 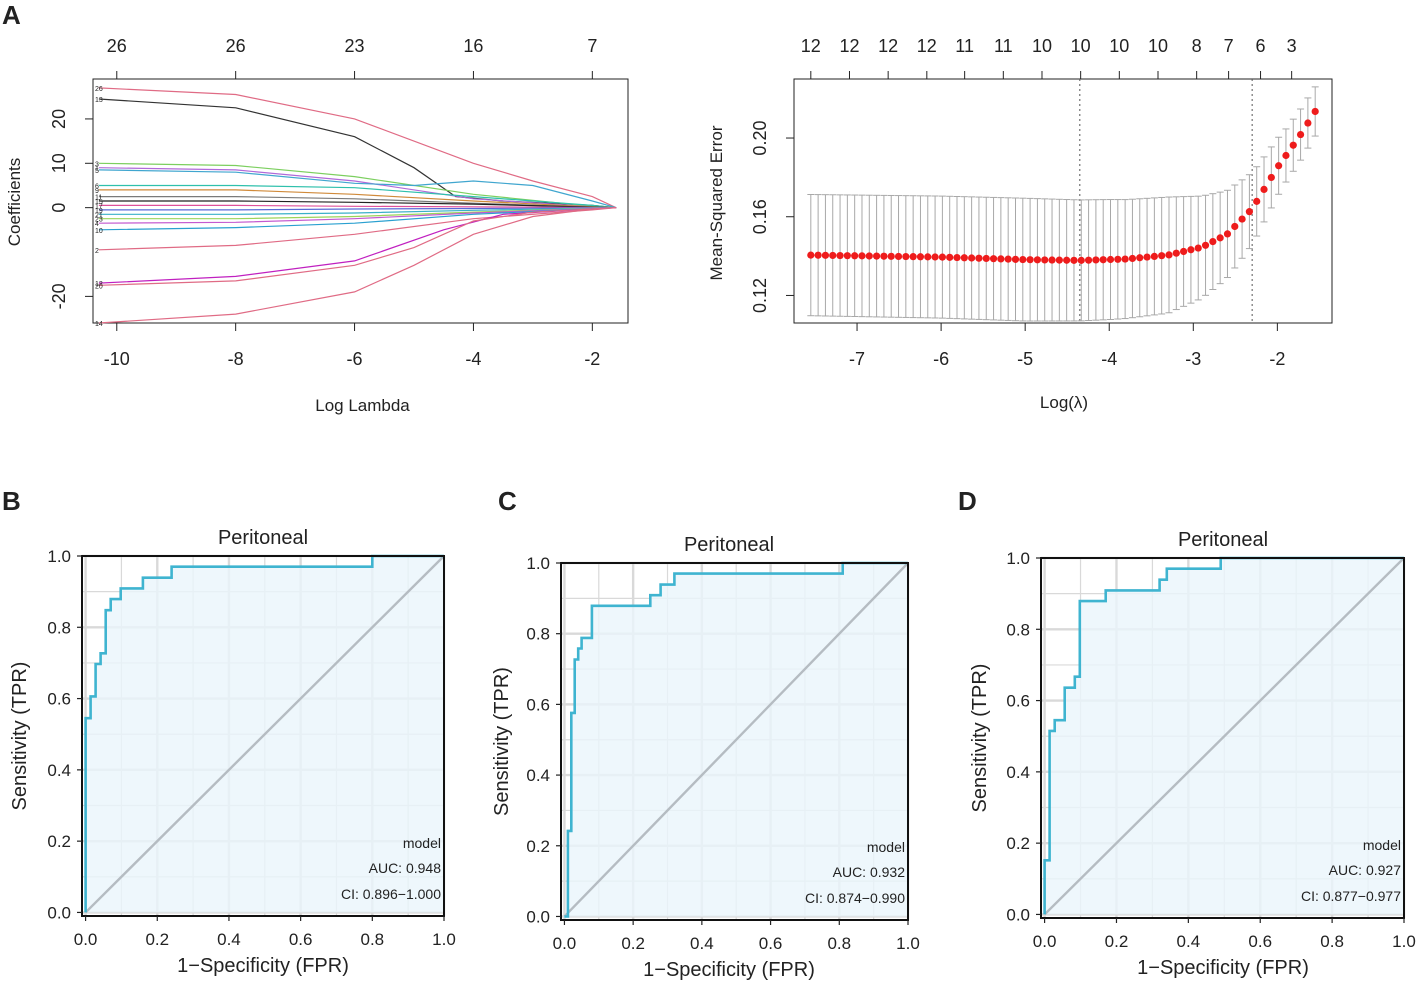 I want to click on y-axis-title: Mean-Squared Error, so click(x=716, y=202).